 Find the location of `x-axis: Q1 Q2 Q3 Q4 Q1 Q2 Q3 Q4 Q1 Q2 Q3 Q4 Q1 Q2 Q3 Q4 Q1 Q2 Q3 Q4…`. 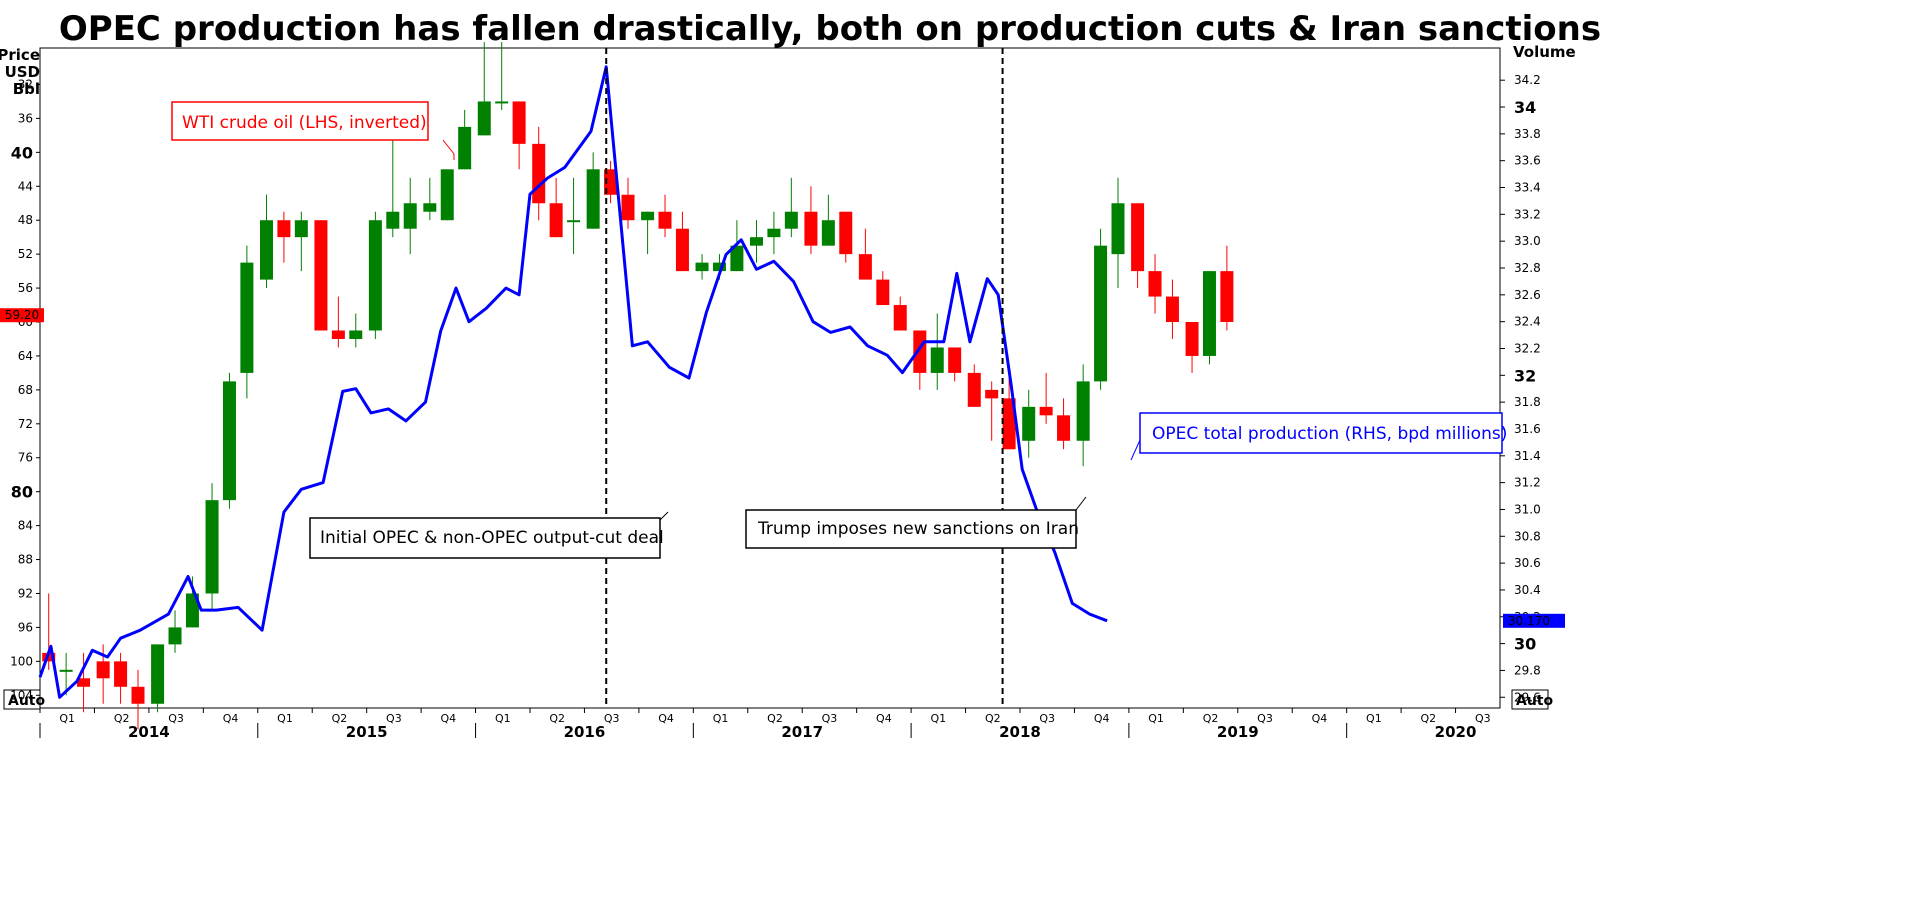

x-axis: Q1 Q2 Q3 Q4 Q1 Q2 Q3 Q4 Q1 Q2 Q3 Q4 Q1 Q2 Q3 Q4 Q1 Q2 Q3 Q4… is located at coordinates (769, 724).